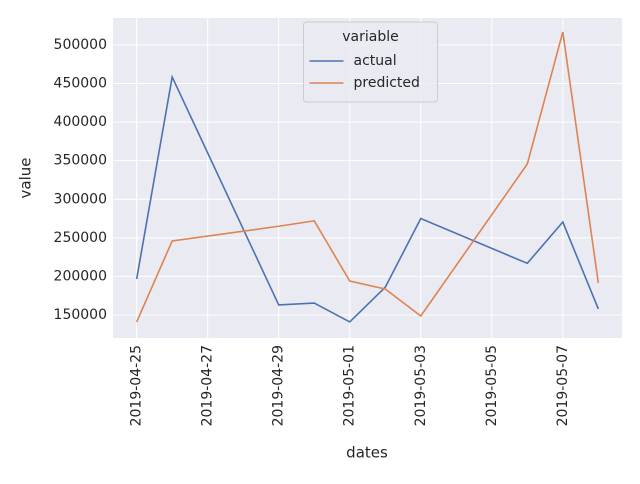 The height and width of the screenshot is (484, 640). I want to click on legend-label: predicted, so click(387, 83).